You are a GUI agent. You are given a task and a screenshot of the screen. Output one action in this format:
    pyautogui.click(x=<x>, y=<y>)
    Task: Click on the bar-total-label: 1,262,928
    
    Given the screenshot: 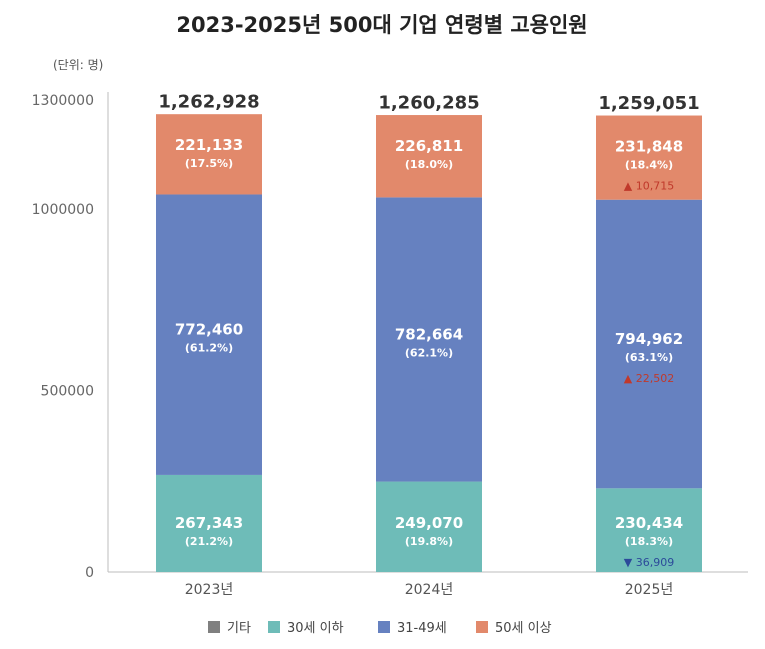 What is the action you would take?
    pyautogui.click(x=208, y=101)
    